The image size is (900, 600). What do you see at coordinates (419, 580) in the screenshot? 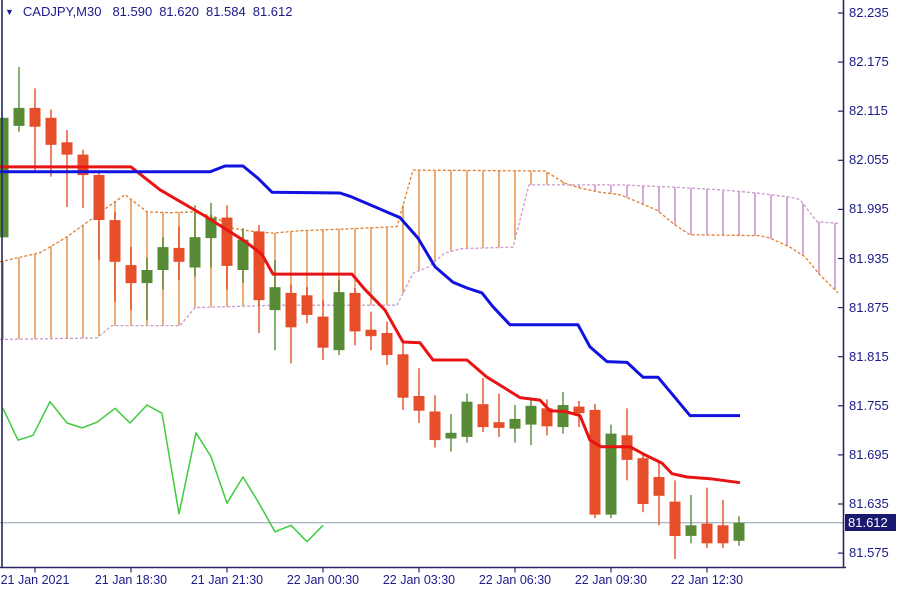
I see `x-axis-label: 22 Jan 03:30` at bounding box center [419, 580].